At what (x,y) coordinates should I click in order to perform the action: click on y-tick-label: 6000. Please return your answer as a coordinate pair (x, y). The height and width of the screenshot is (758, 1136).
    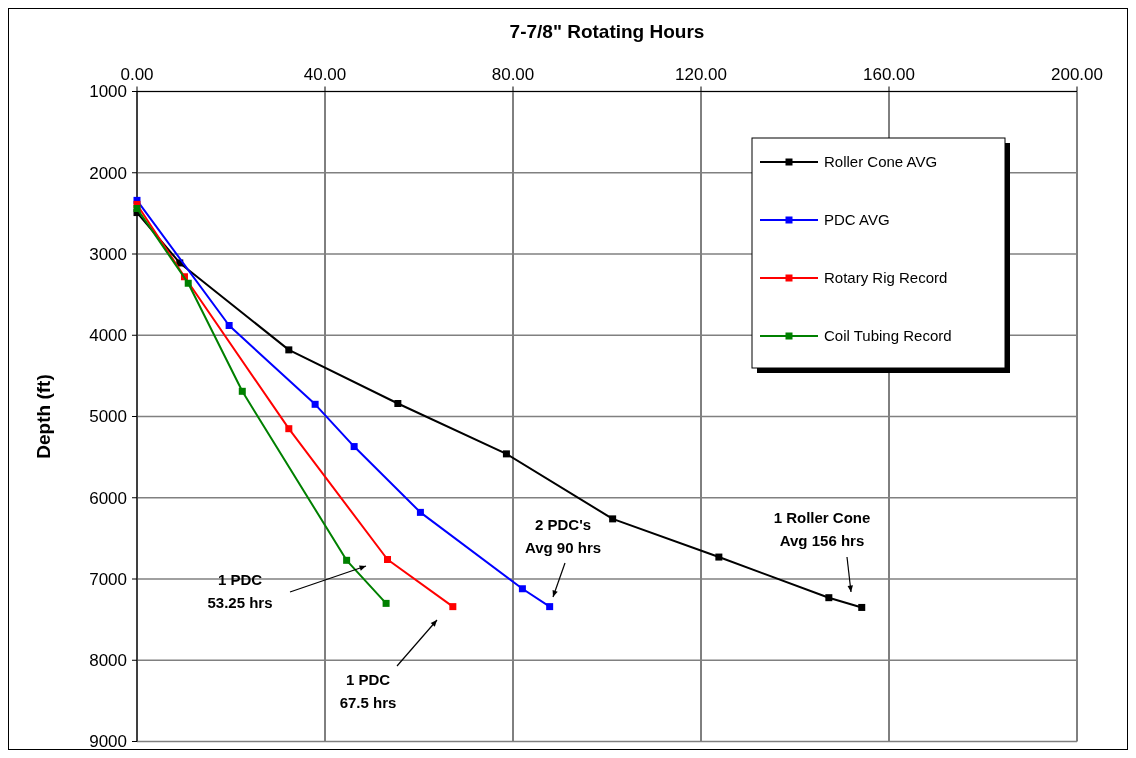
    Looking at the image, I should click on (108, 498).